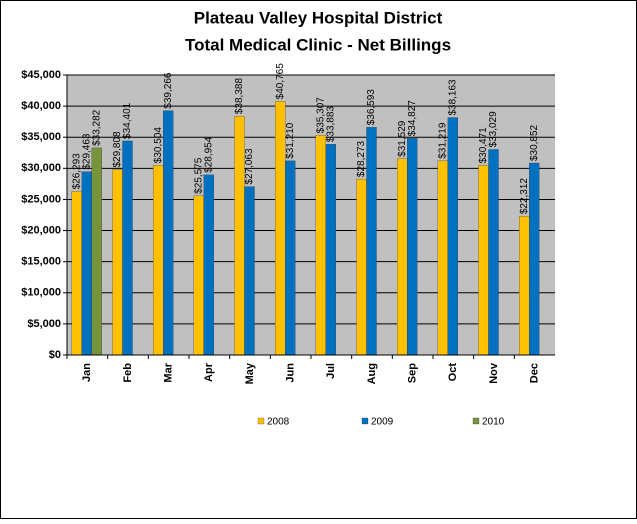 This screenshot has width=637, height=524. What do you see at coordinates (330, 124) in the screenshot?
I see `value-label: $33,883` at bounding box center [330, 124].